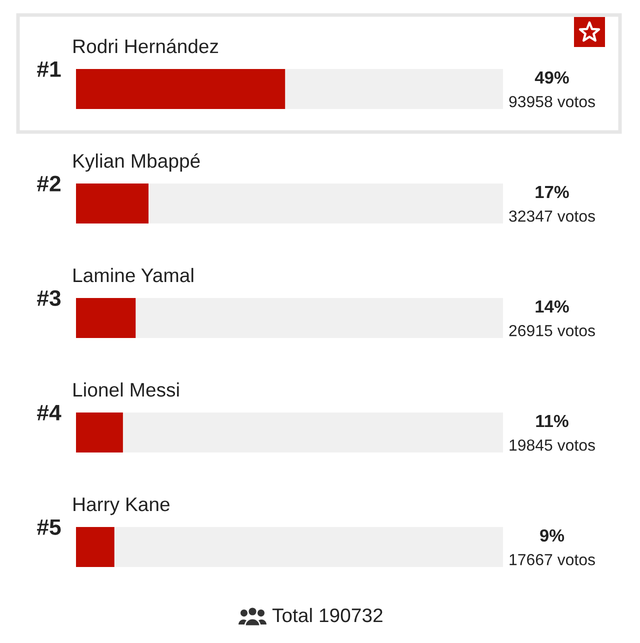 The image size is (640, 643). Describe the element at coordinates (552, 216) in the screenshot. I see `text: 32347 votos` at that location.